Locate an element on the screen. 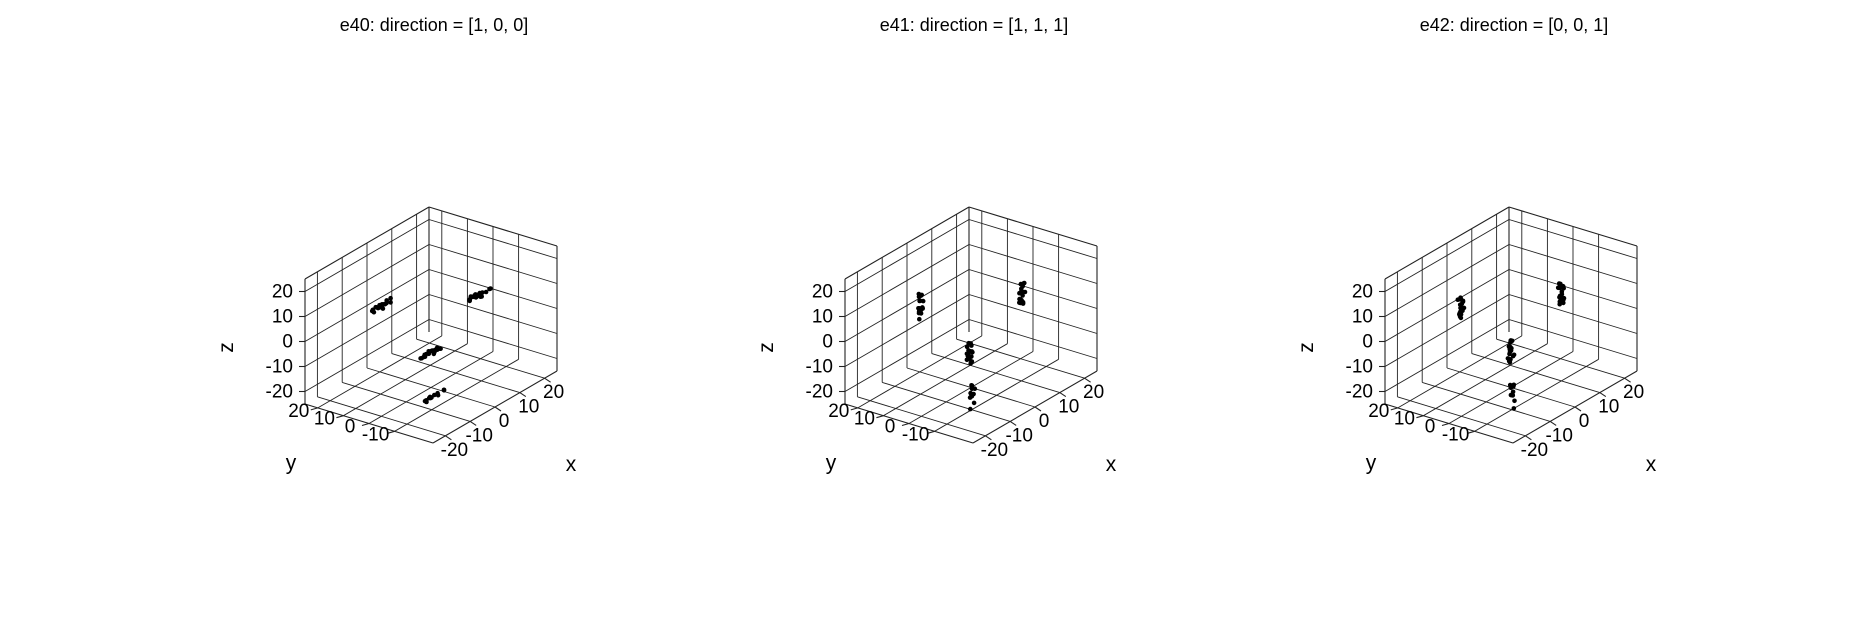  z-axis-label: z is located at coordinates (766, 347).